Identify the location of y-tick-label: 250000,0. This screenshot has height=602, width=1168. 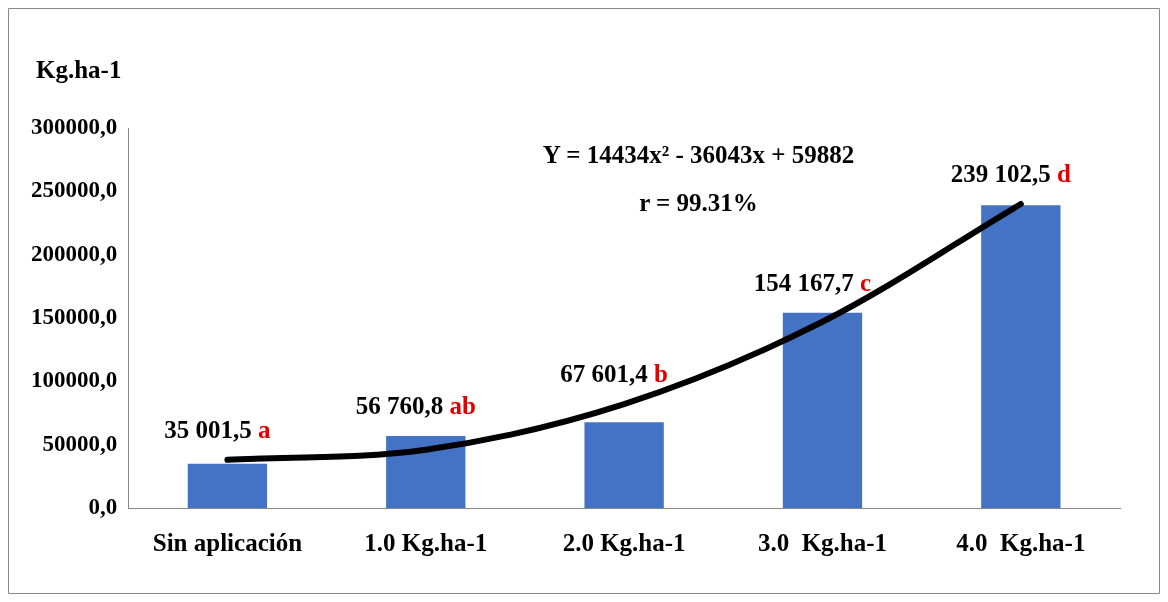
(74, 190).